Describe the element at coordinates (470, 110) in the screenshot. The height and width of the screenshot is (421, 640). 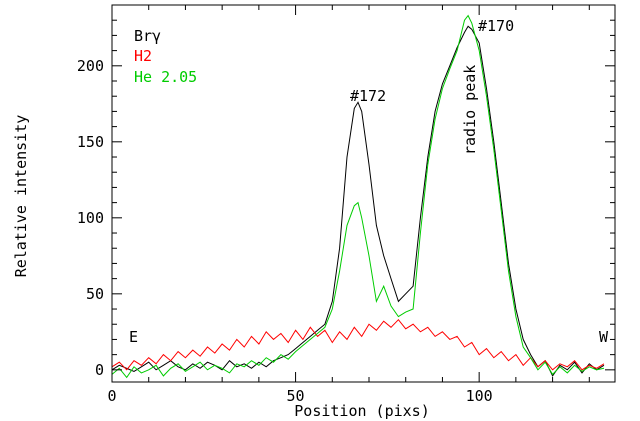
I see `annotation-radio-peak: radio peak` at that location.